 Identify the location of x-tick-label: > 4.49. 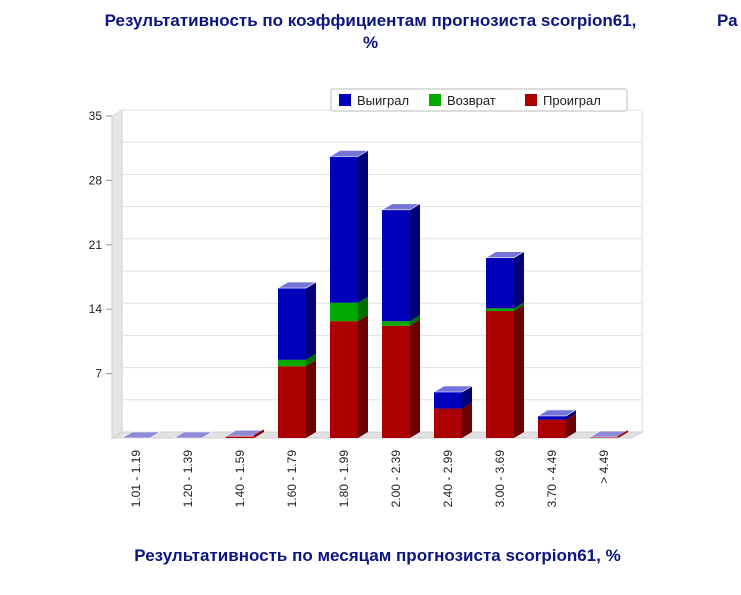
(604, 467).